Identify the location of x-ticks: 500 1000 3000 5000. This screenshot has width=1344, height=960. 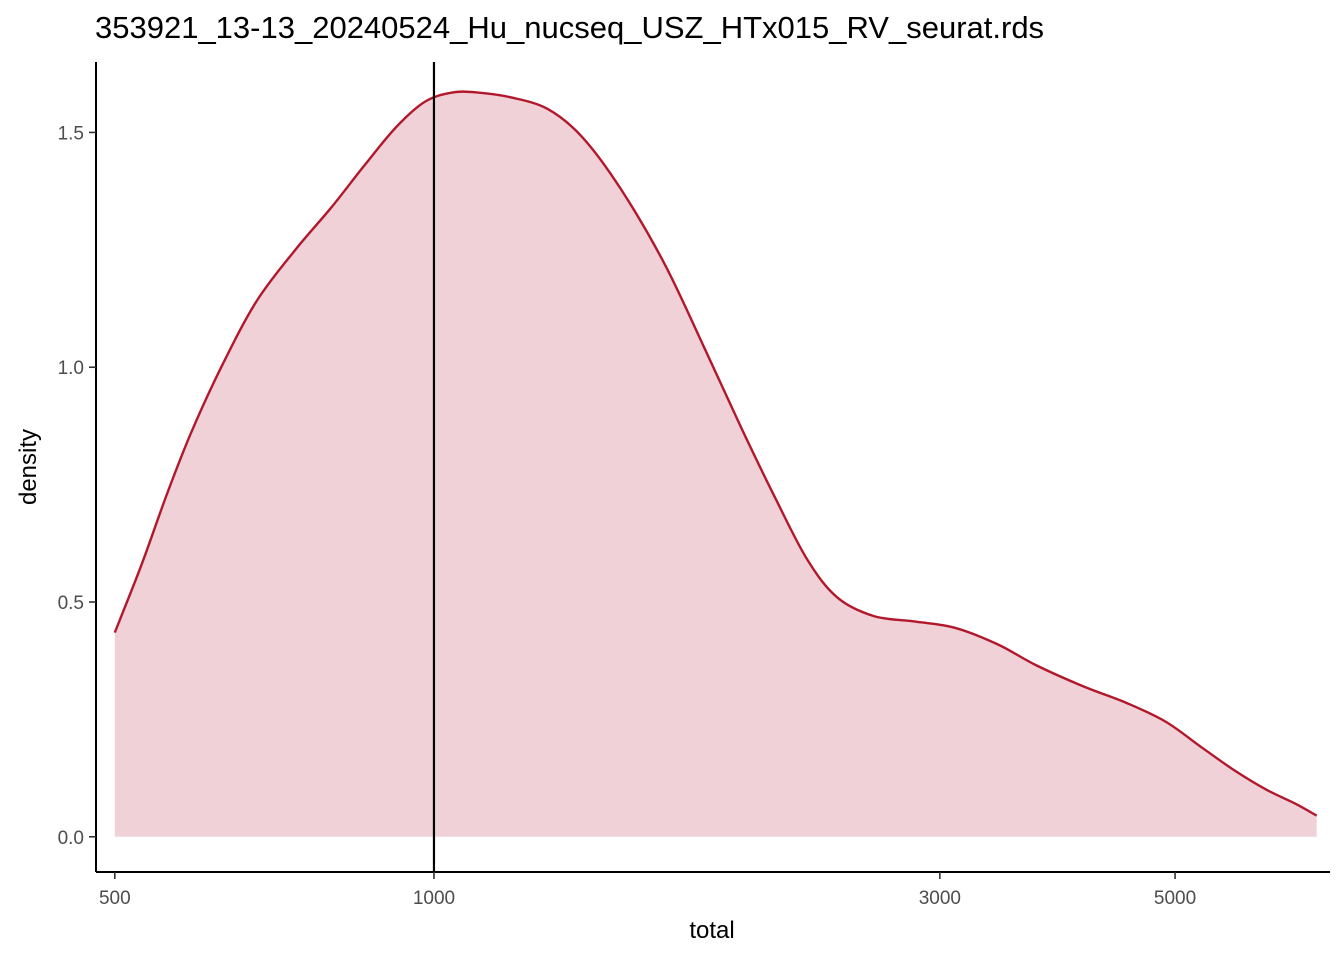
(647, 890).